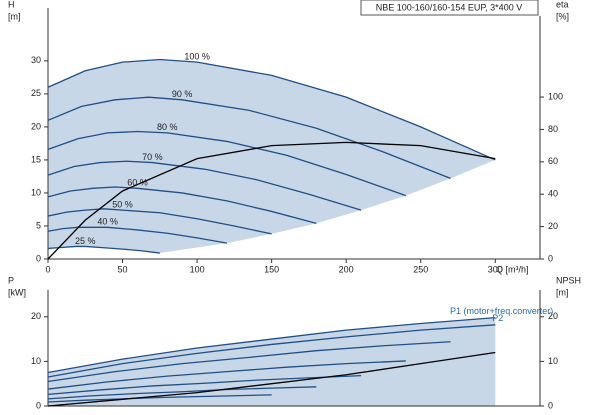  Describe the element at coordinates (36, 60) in the screenshot. I see `y-tick-label: 30` at that location.